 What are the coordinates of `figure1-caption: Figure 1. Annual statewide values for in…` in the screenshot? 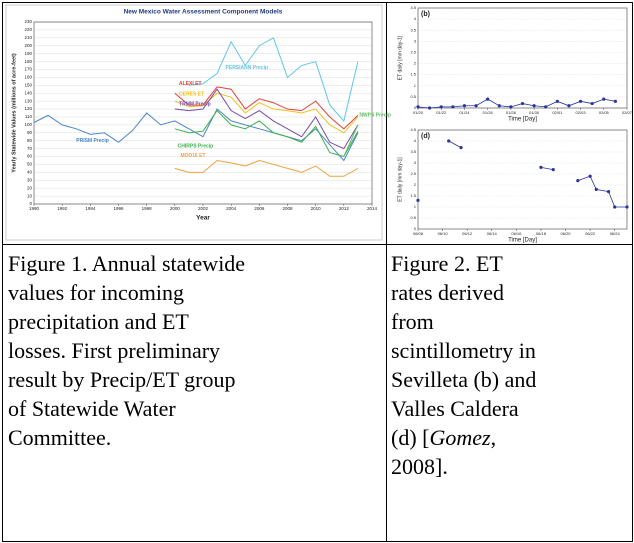 It's located at (126, 350).